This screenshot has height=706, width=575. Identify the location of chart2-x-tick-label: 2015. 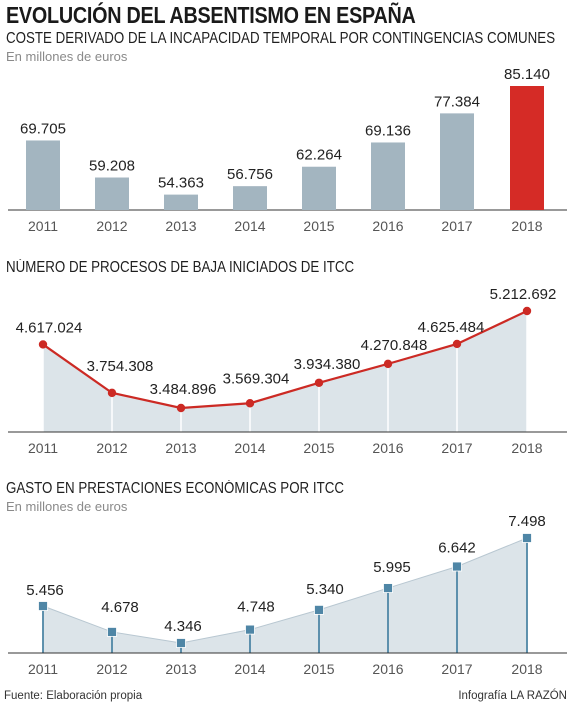
(318, 448).